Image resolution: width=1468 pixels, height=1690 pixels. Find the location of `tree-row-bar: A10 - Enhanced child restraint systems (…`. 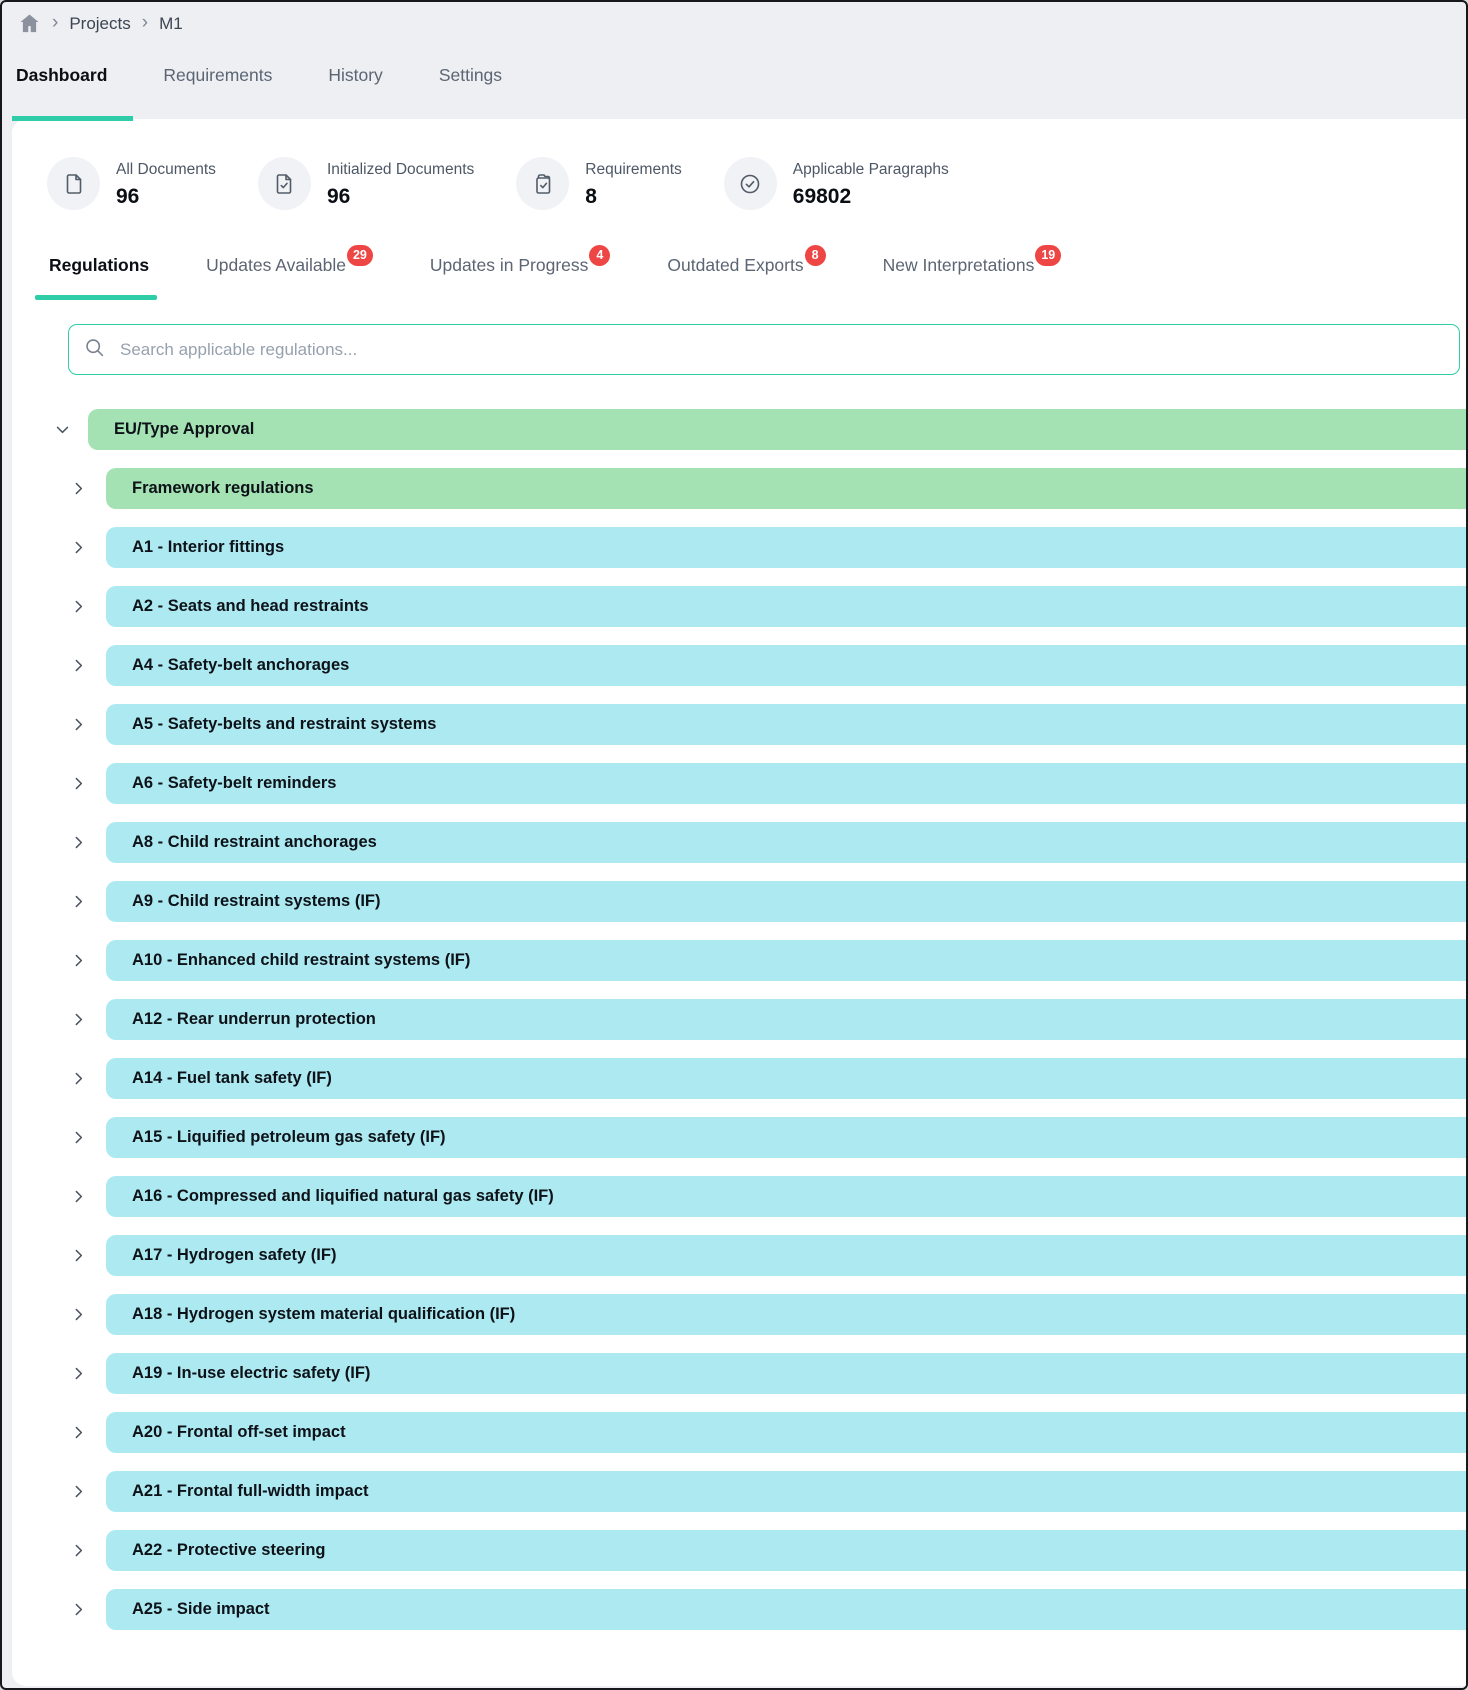

tree-row-bar: A10 - Enhanced child restraint systems (… is located at coordinates (786, 960).